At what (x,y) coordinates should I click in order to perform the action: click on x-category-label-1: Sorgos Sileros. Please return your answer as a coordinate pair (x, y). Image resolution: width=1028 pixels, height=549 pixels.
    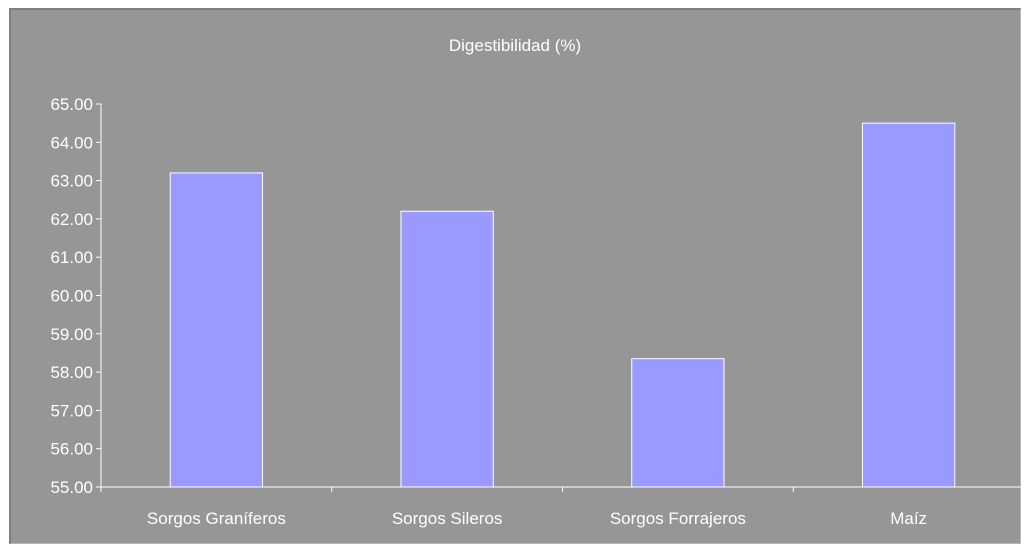
    Looking at the image, I should click on (447, 518).